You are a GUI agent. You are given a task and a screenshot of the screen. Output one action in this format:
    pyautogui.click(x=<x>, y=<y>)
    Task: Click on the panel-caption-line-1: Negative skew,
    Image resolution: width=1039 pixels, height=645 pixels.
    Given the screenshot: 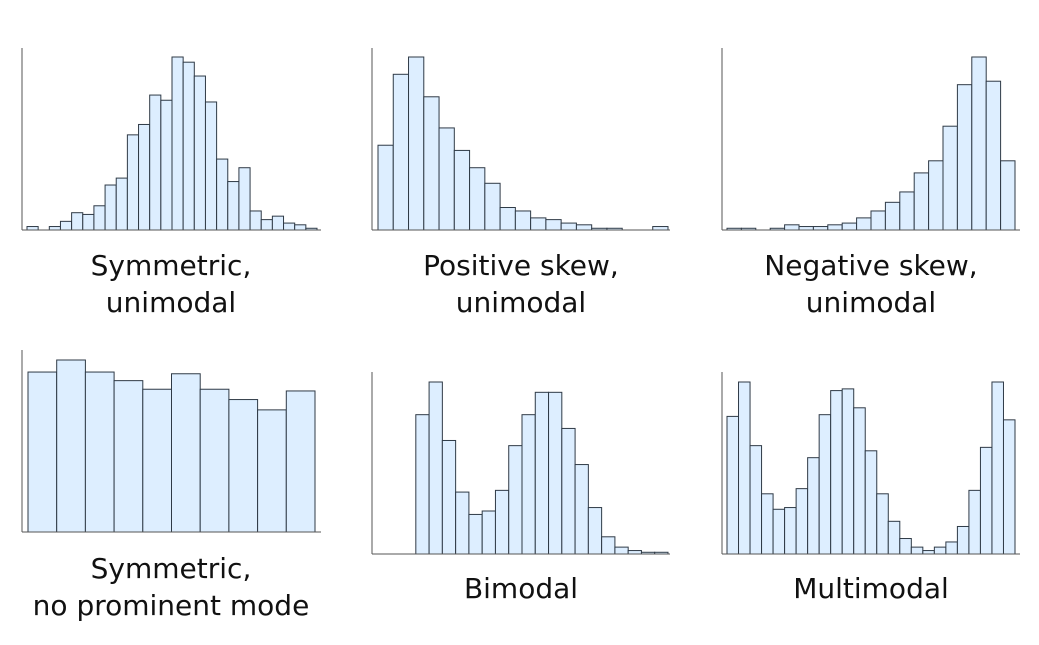 What is the action you would take?
    pyautogui.click(x=870, y=265)
    